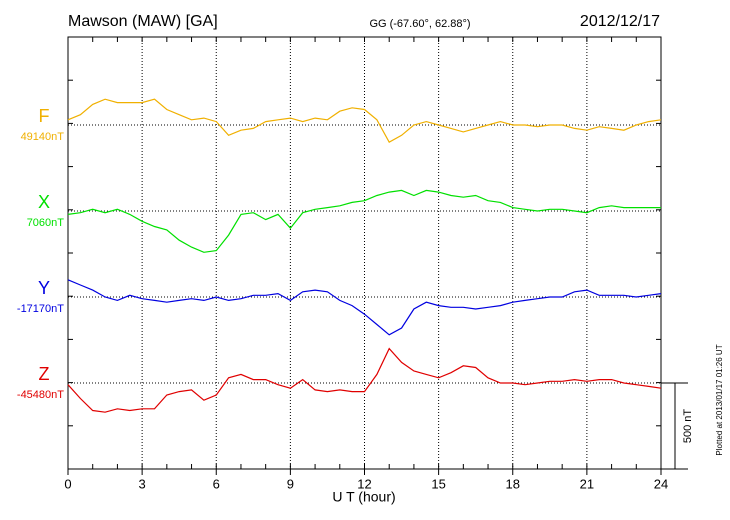  Describe the element at coordinates (688, 426) in the screenshot. I see `scale-bar-label: 500 nT` at that location.